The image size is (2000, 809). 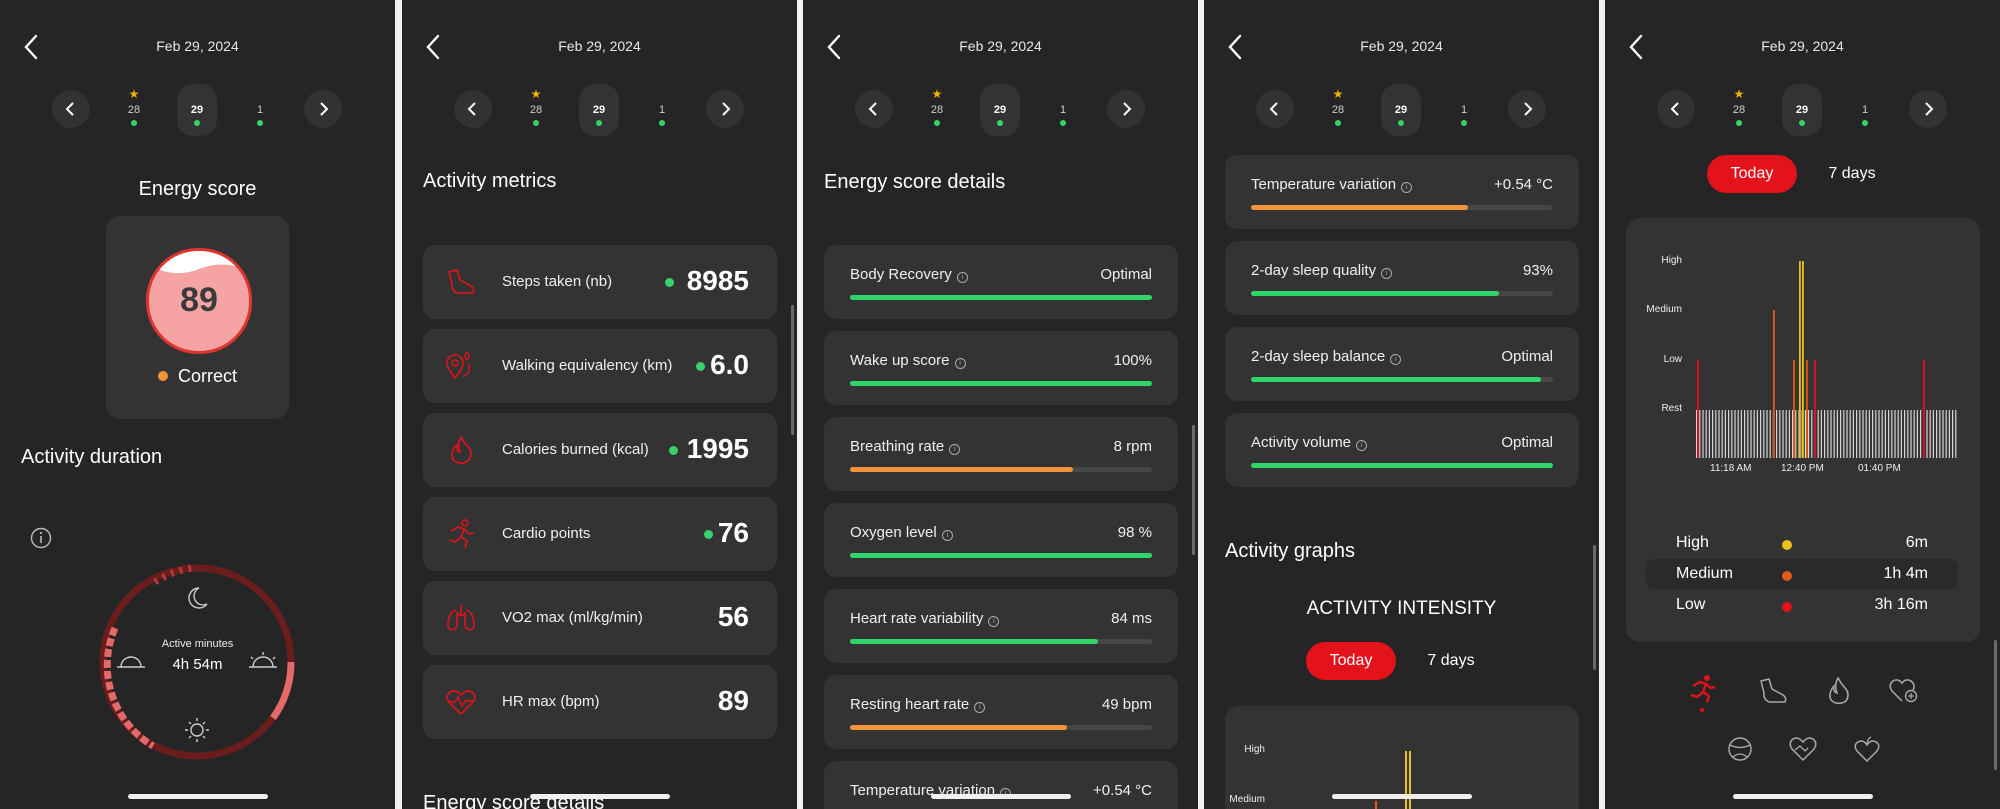 What do you see at coordinates (600, 618) in the screenshot?
I see `metric-vo2max: VO2 max (ml/kg/min) 56` at bounding box center [600, 618].